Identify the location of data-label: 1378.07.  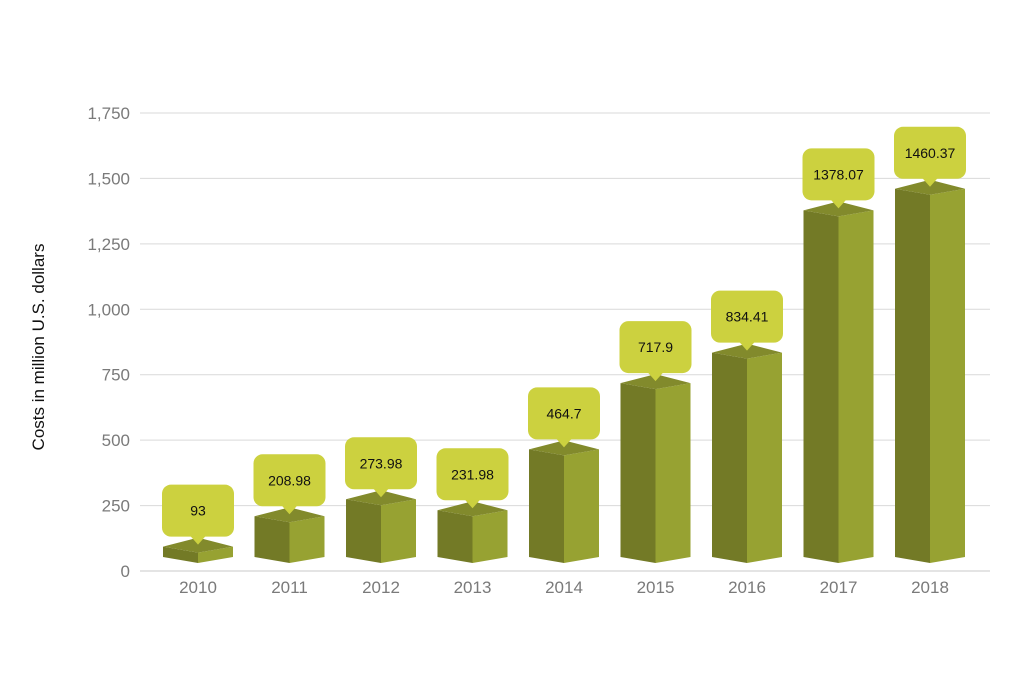
(838, 174).